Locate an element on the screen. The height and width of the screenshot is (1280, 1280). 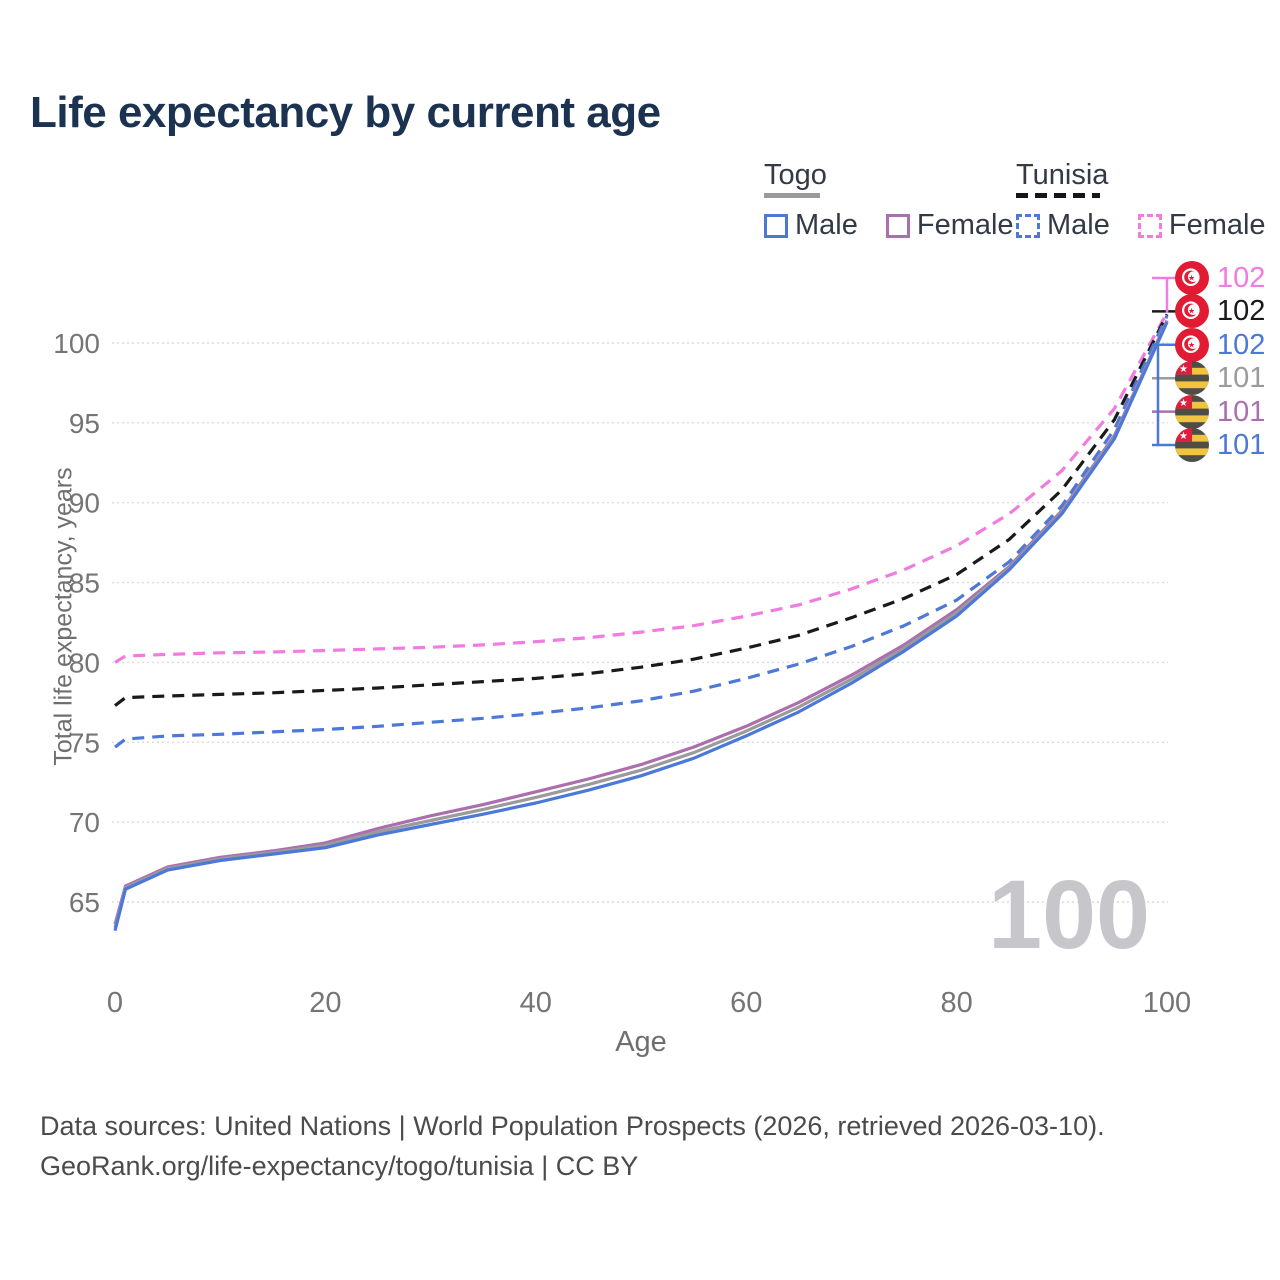
legend-chip-togo-male is located at coordinates (776, 225).